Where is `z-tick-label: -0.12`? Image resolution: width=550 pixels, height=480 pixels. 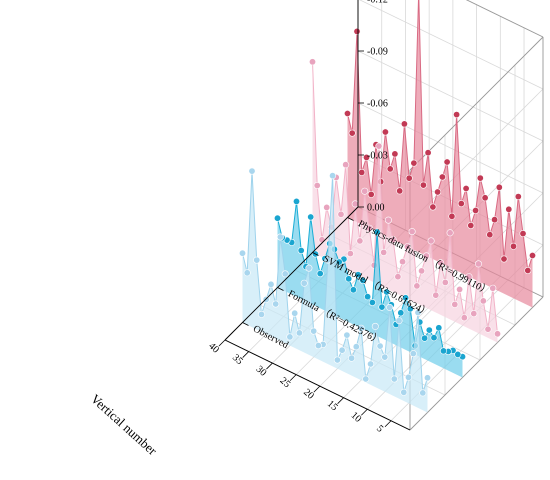 z-tick-label: -0.12 is located at coordinates (377, 3).